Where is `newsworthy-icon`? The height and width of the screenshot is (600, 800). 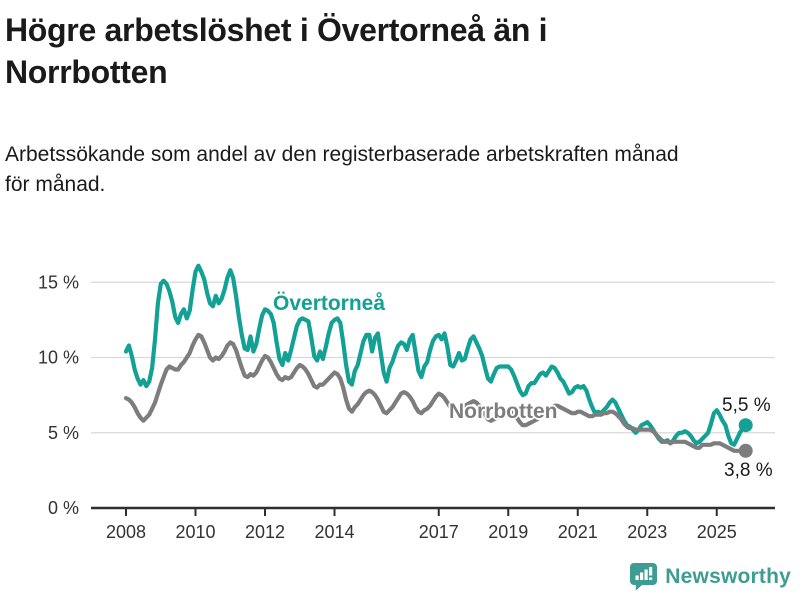 newsworthy-icon is located at coordinates (644, 577).